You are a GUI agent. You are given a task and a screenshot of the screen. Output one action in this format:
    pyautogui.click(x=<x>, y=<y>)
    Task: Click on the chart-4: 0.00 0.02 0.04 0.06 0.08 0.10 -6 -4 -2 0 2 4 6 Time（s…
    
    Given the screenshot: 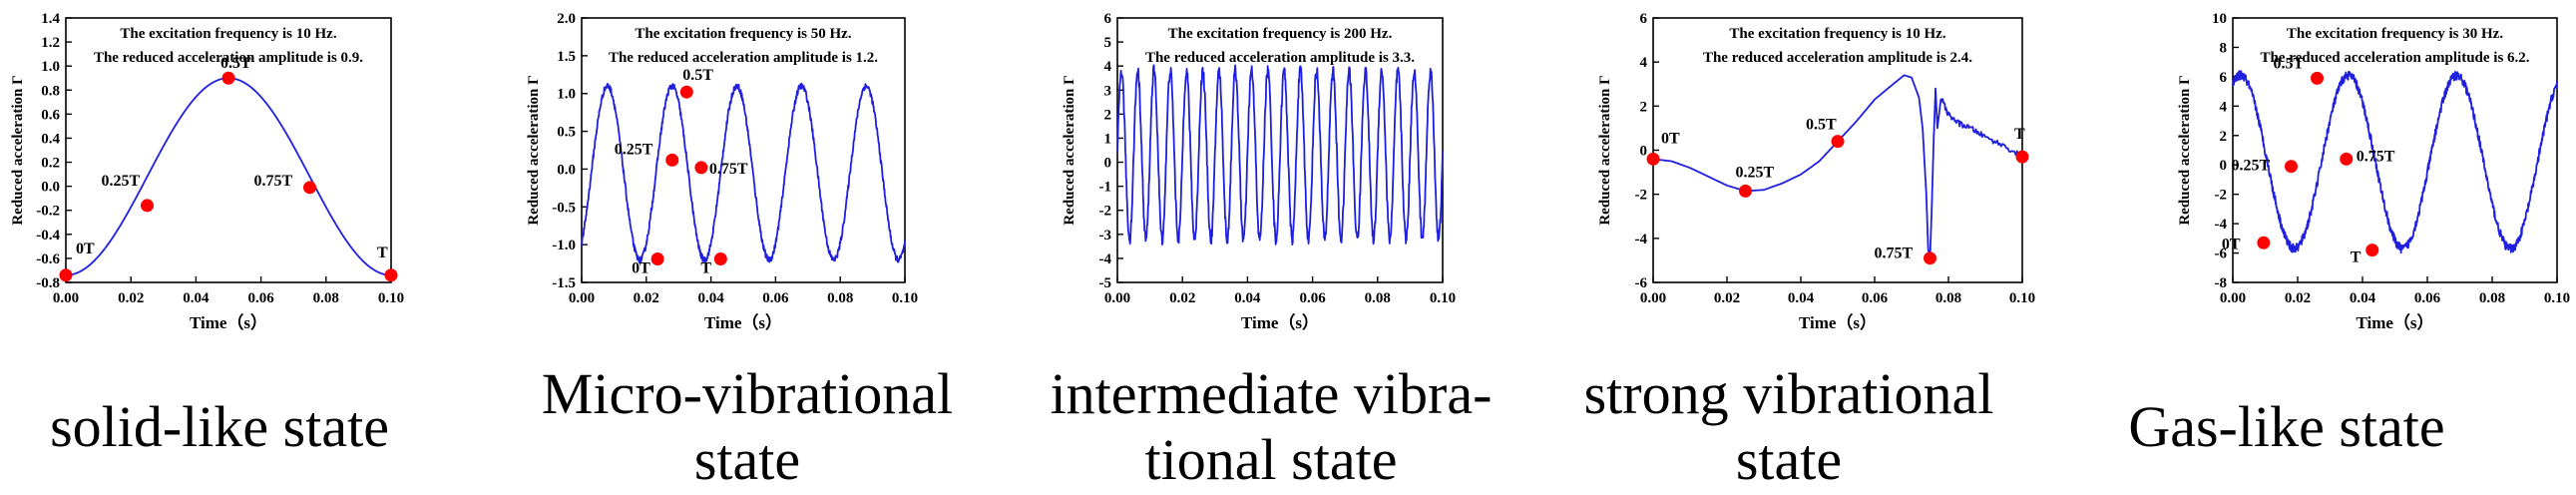 What is the action you would take?
    pyautogui.click(x=1816, y=171)
    